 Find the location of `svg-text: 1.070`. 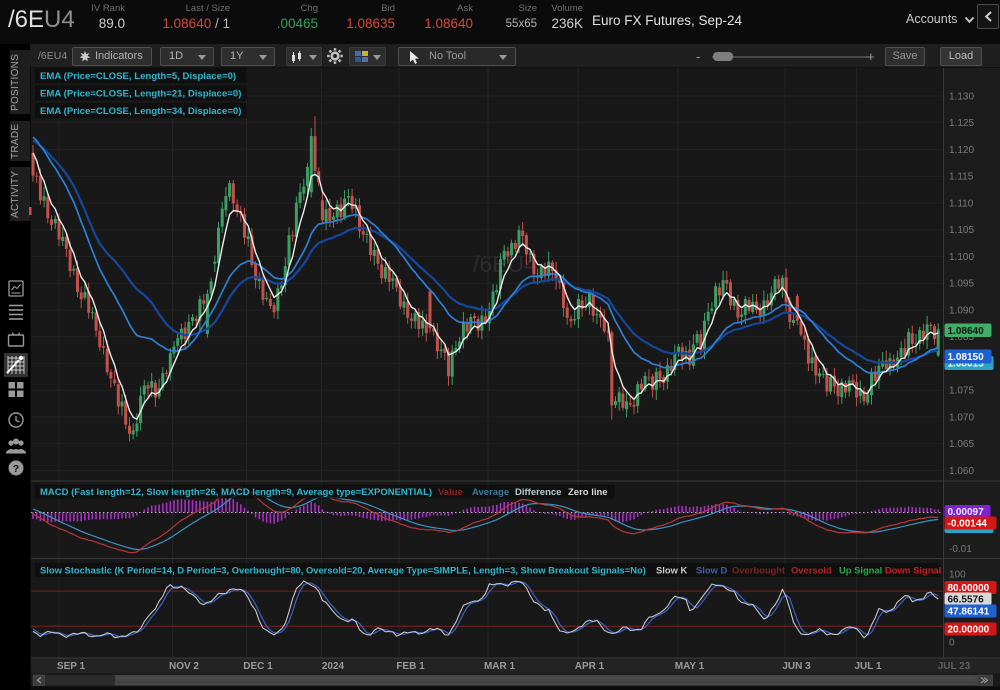

svg-text: 1.070 is located at coordinates (961, 418).